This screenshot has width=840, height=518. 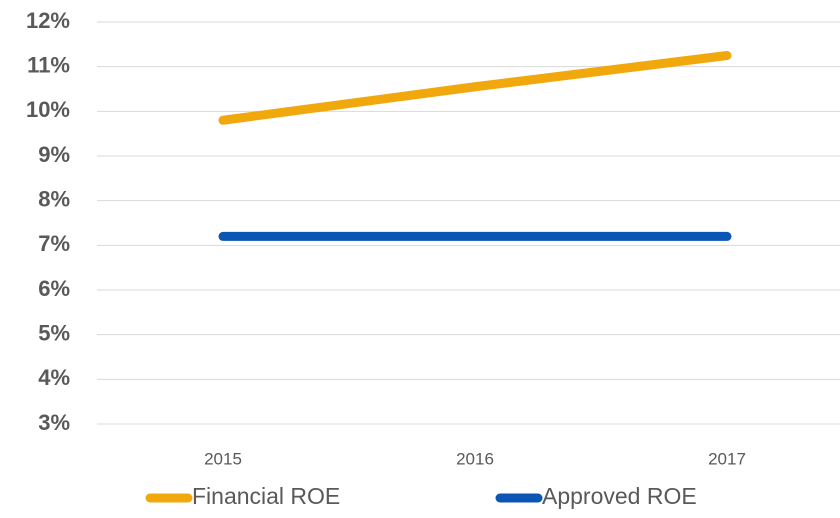 What do you see at coordinates (475, 88) in the screenshot?
I see `series-line` at bounding box center [475, 88].